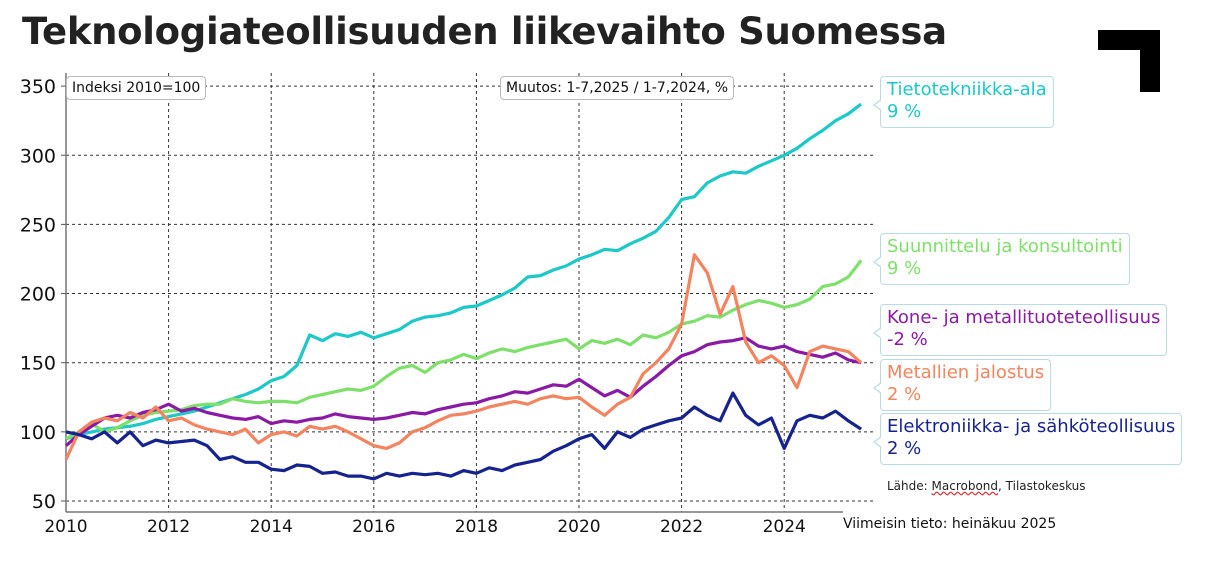 This screenshot has height=575, width=1222. What do you see at coordinates (965, 486) in the screenshot?
I see `source-macrobond: Macrobond` at bounding box center [965, 486].